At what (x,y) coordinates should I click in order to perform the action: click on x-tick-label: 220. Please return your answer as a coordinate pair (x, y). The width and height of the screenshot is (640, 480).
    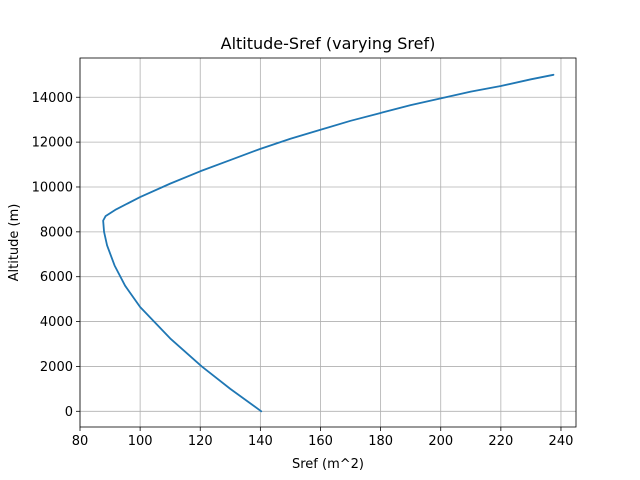
    Looking at the image, I should click on (500, 441).